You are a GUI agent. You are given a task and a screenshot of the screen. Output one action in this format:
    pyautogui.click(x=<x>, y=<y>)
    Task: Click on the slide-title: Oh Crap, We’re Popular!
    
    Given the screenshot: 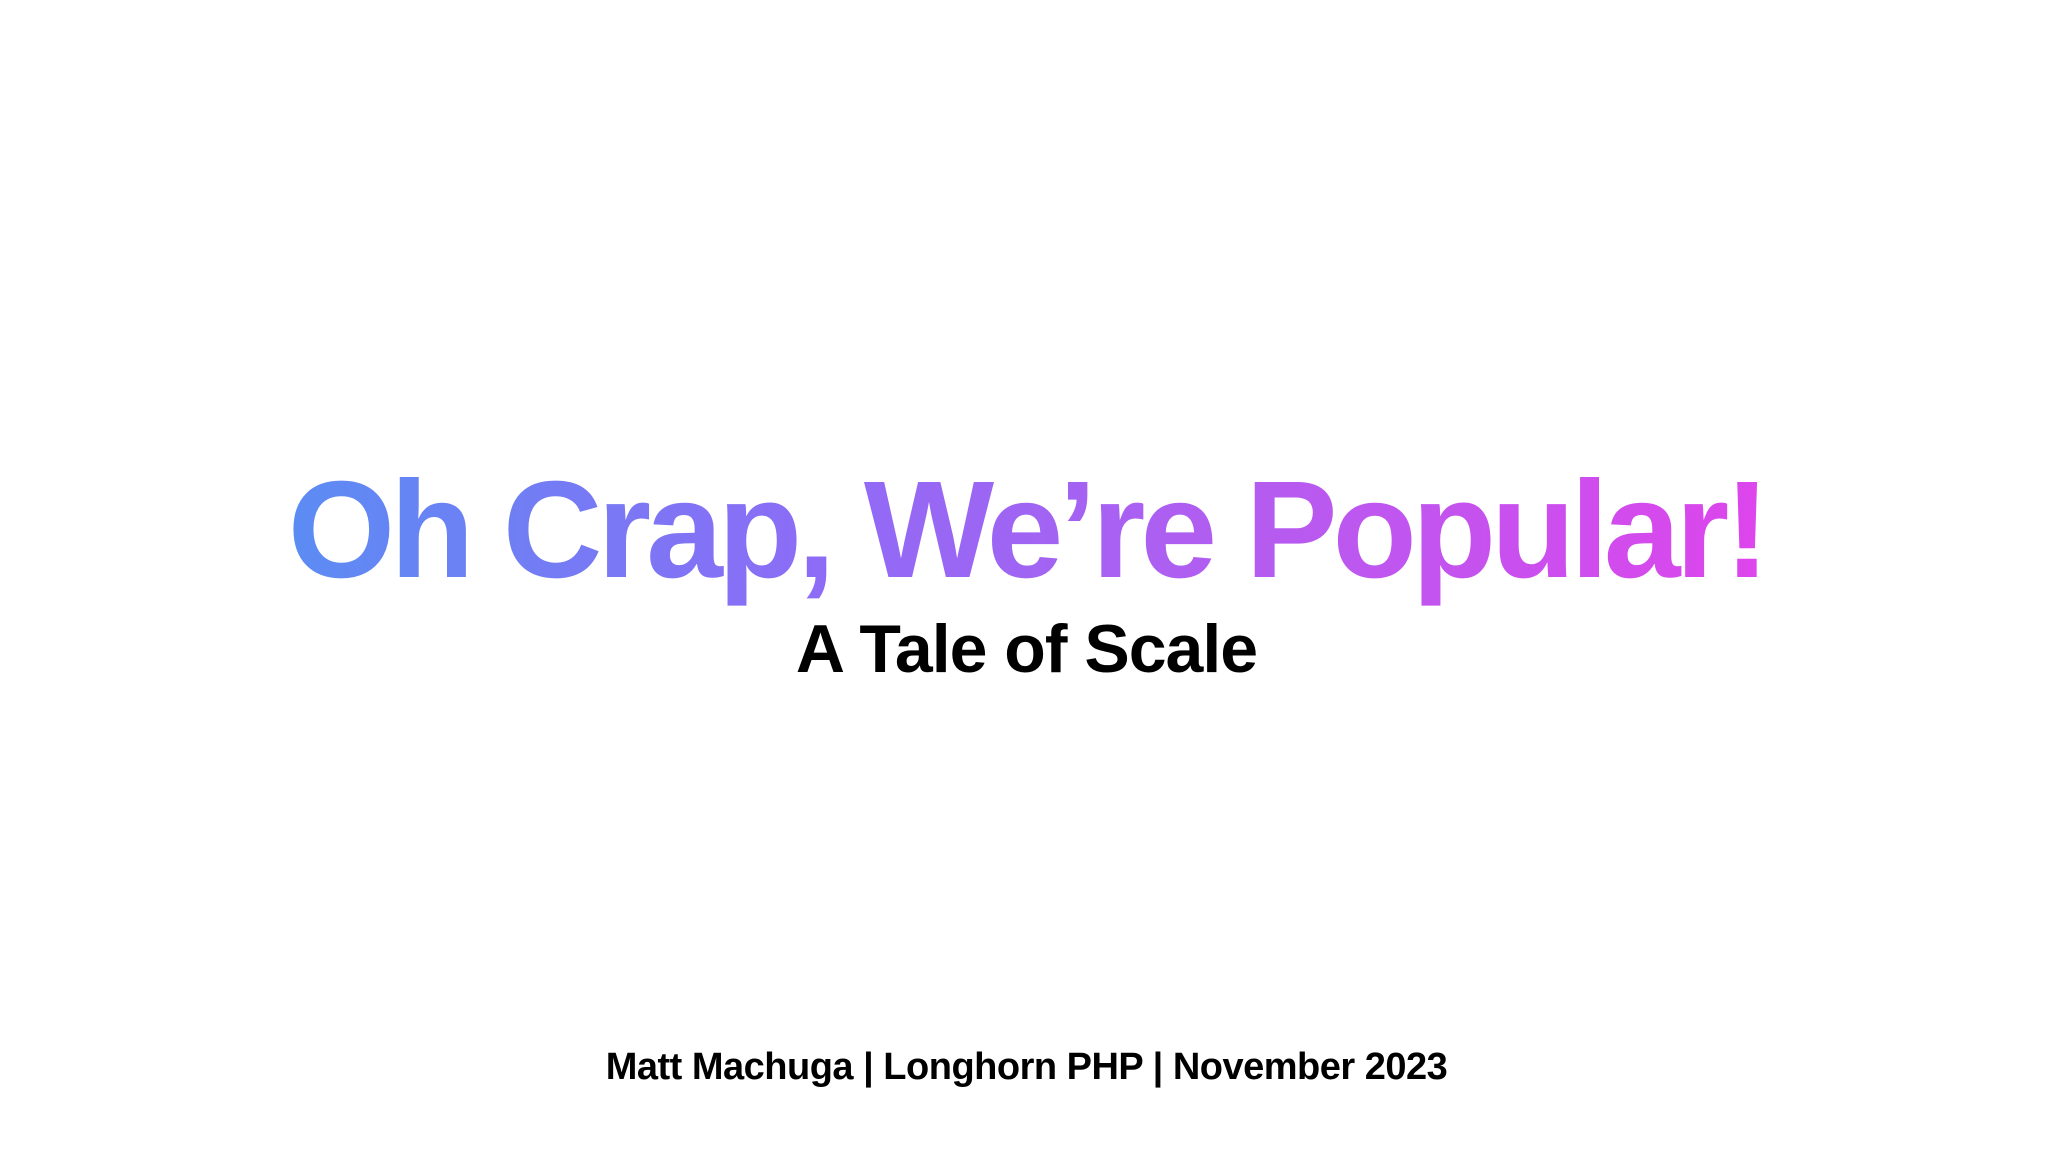 What is the action you would take?
    pyautogui.click(x=1026, y=530)
    